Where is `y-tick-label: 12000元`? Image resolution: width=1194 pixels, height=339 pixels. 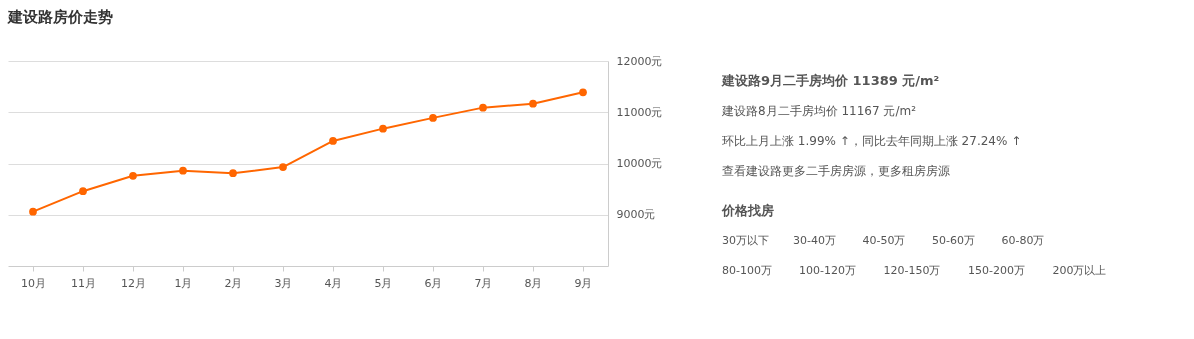
y-tick-label: 12000元 is located at coordinates (639, 61).